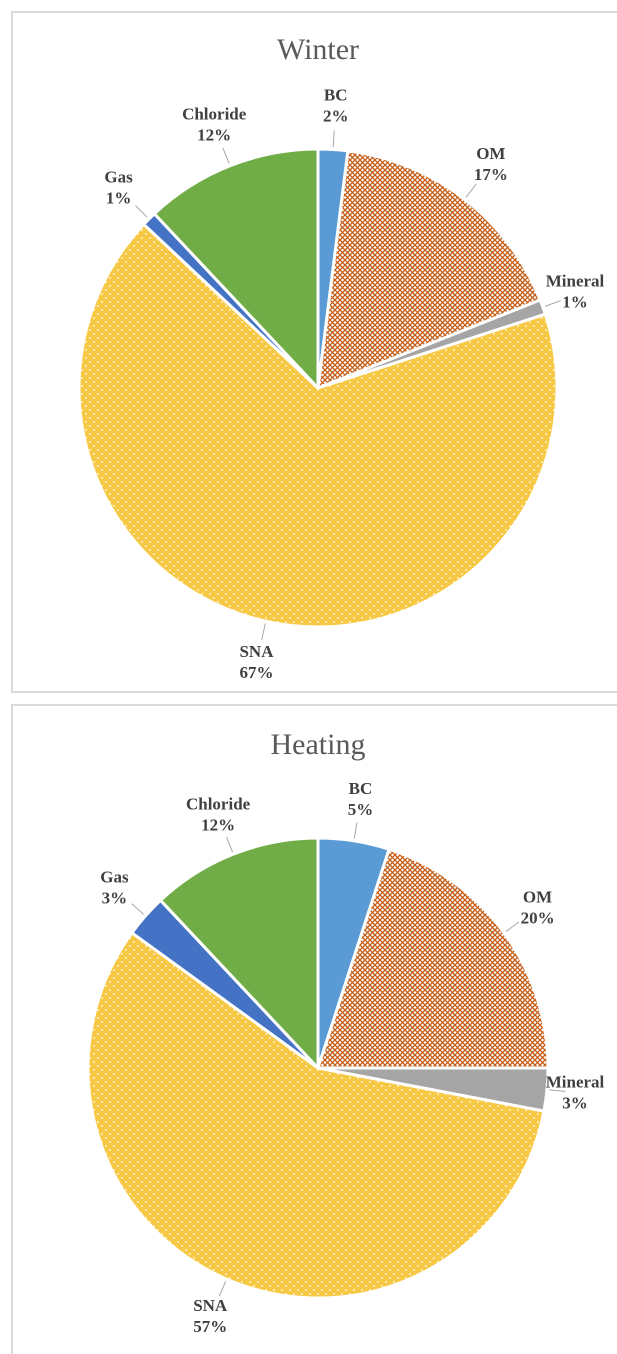 The width and height of the screenshot is (617, 1354). Describe the element at coordinates (256, 672) in the screenshot. I see `value-label: 67%` at that location.